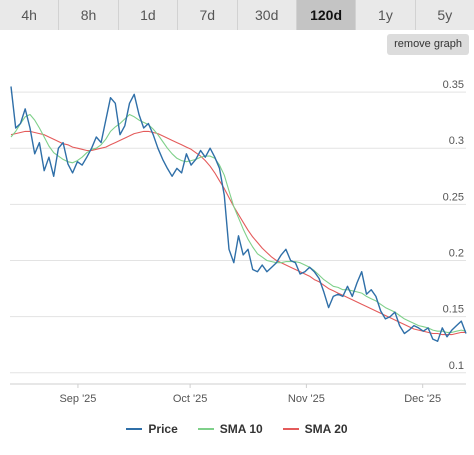 This screenshot has width=474, height=455. Describe the element at coordinates (208, 15) in the screenshot. I see `tab-7d: 7d` at that location.